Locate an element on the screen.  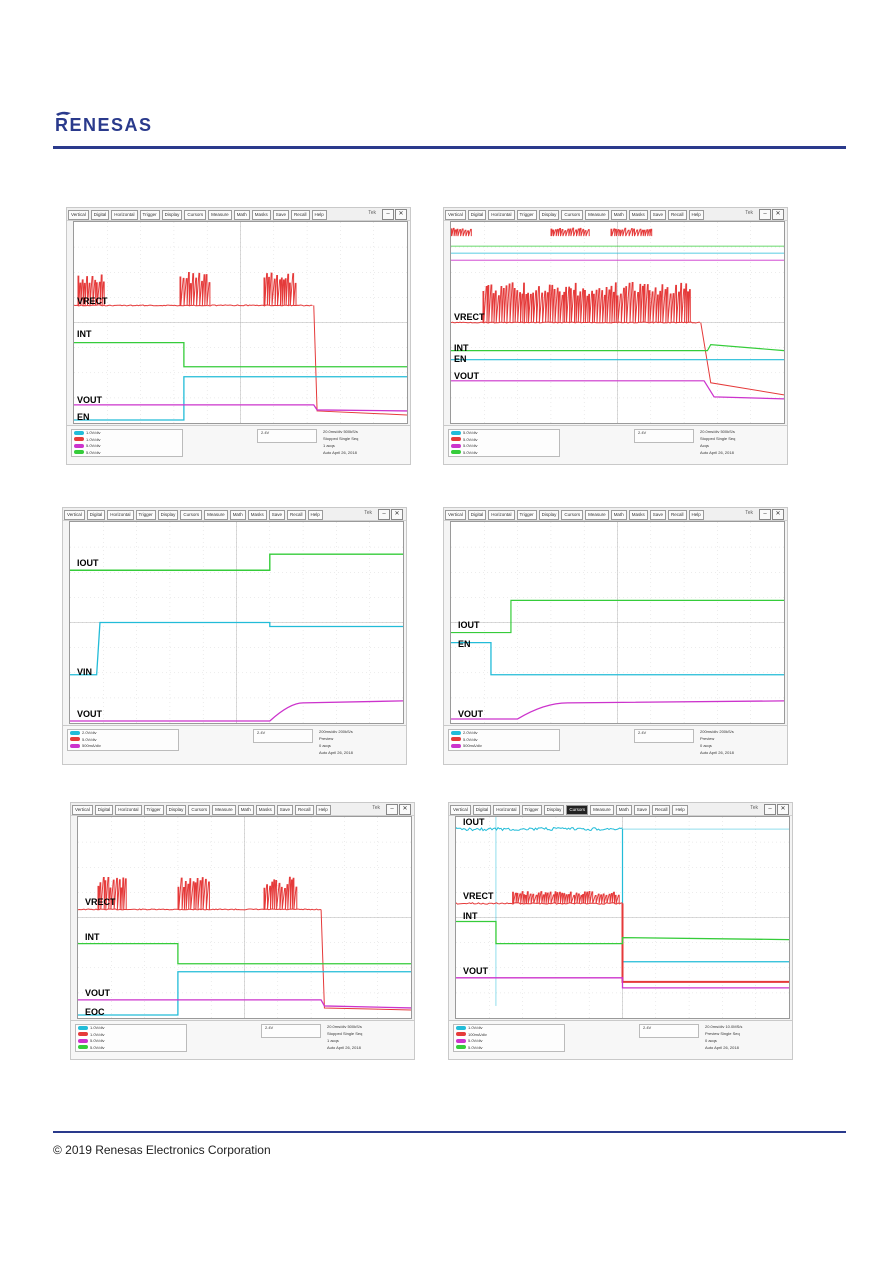
channel-settings: 5.0V/div 5.0V/div 5.0V/div 5.0V/div is located at coordinates (504, 443).